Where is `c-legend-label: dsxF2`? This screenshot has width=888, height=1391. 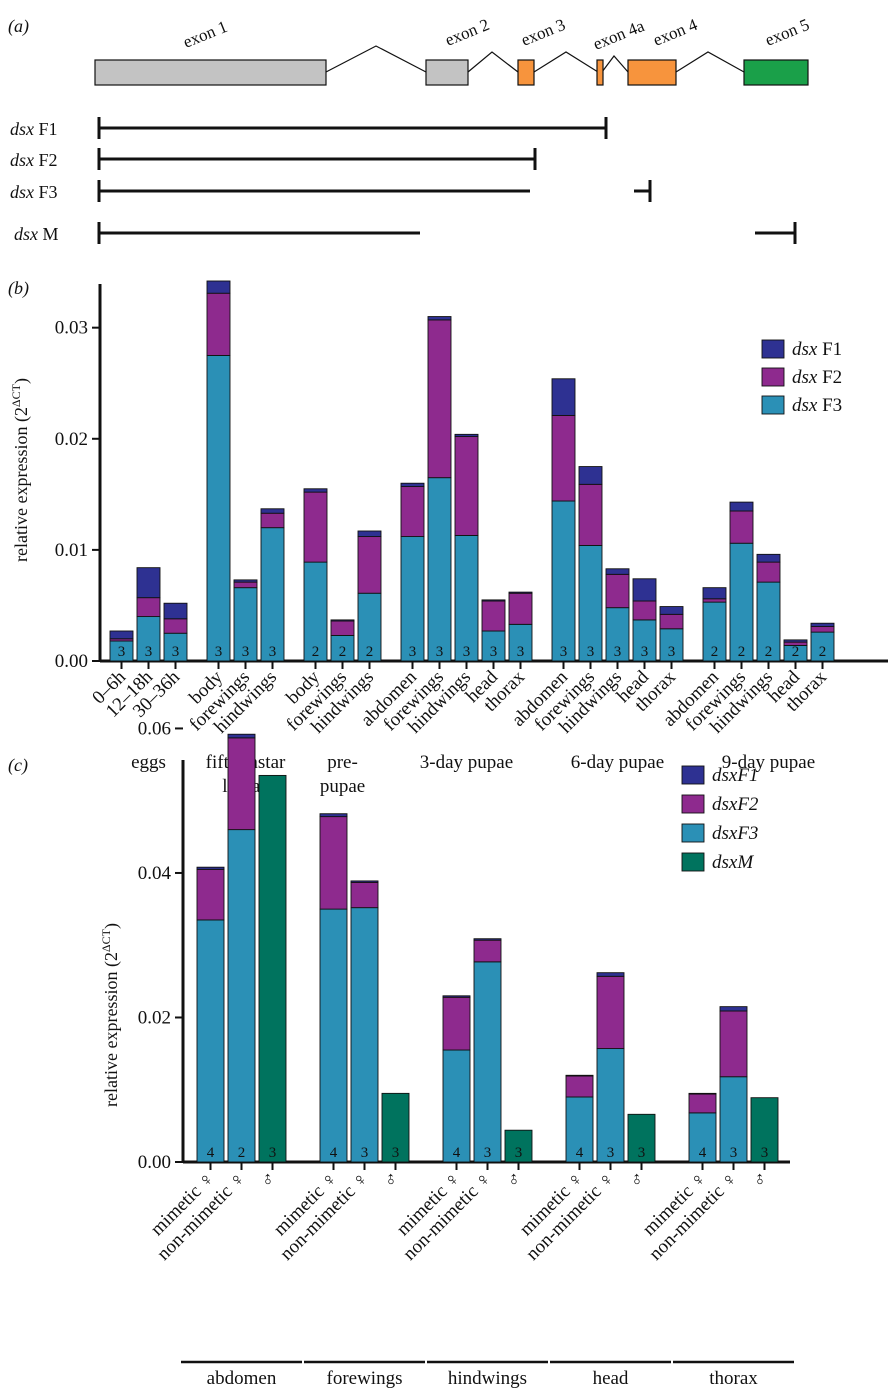
c-legend-label: dsxF2 is located at coordinates (735, 804).